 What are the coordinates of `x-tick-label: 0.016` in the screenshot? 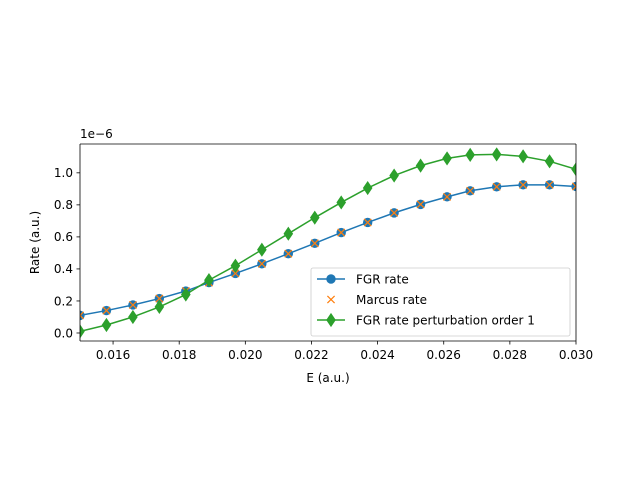 It's located at (113, 355).